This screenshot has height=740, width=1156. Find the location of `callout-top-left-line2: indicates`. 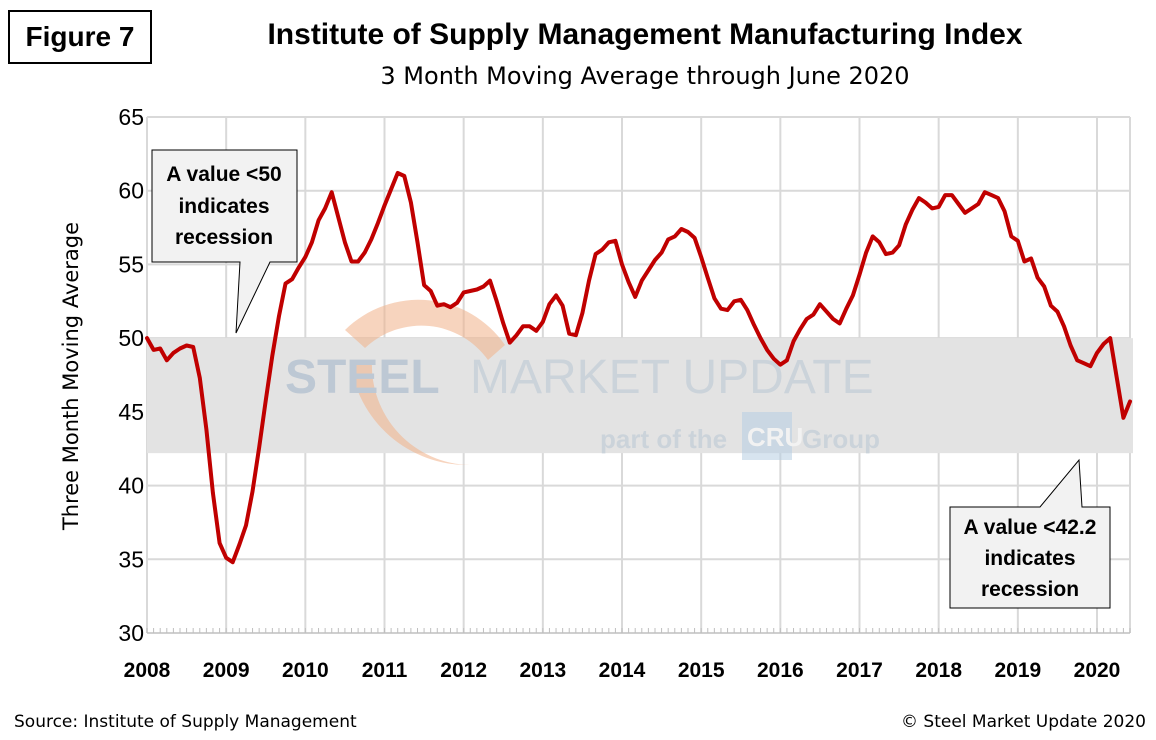

callout-top-left-line2: indicates is located at coordinates (223, 206).